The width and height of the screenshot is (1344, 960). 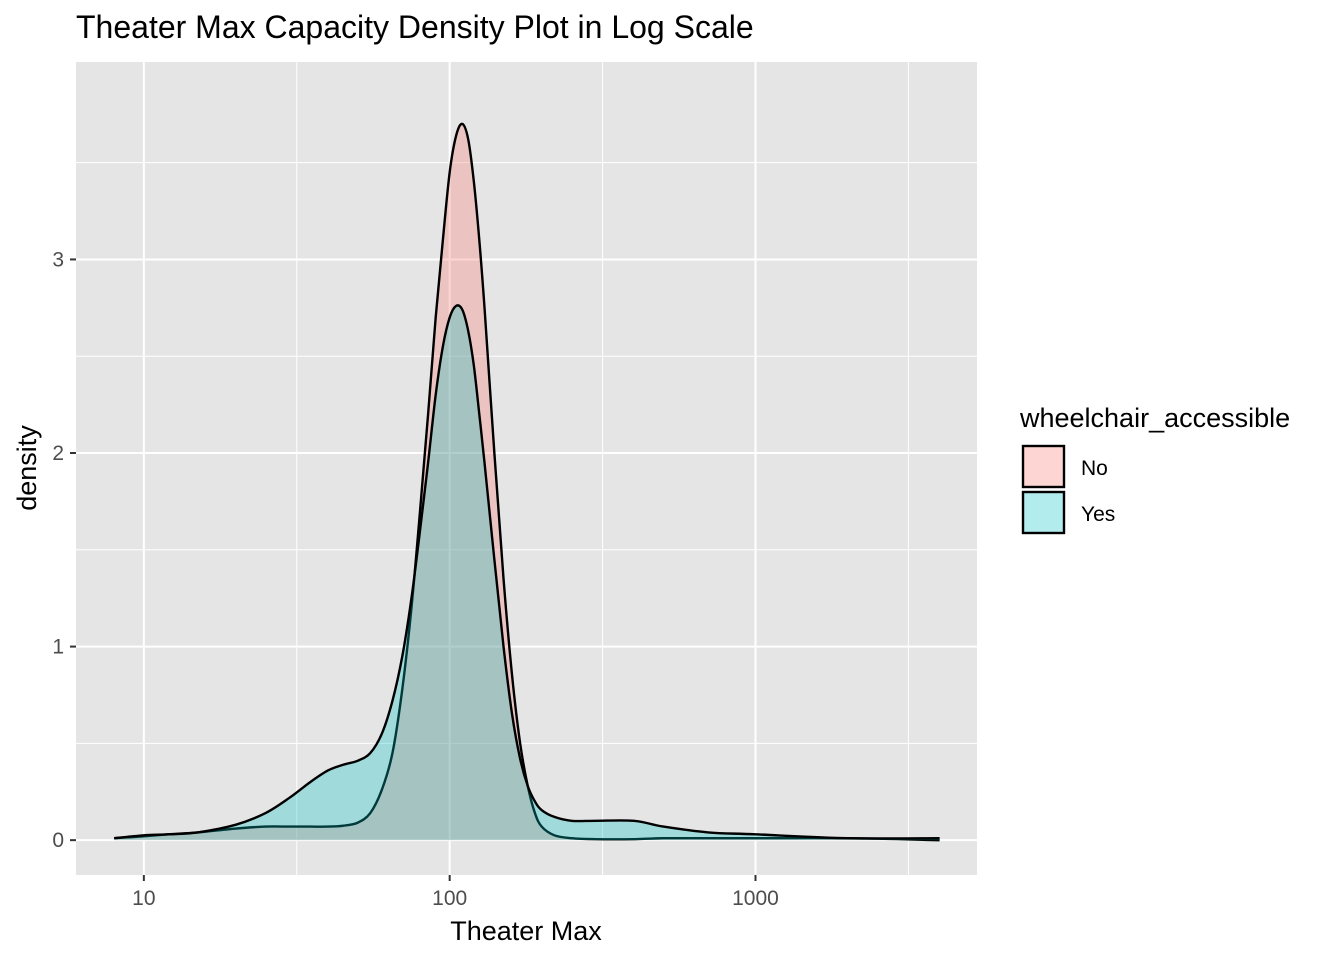 I want to click on legend-title: wheelchair_accessible, so click(x=1154, y=418).